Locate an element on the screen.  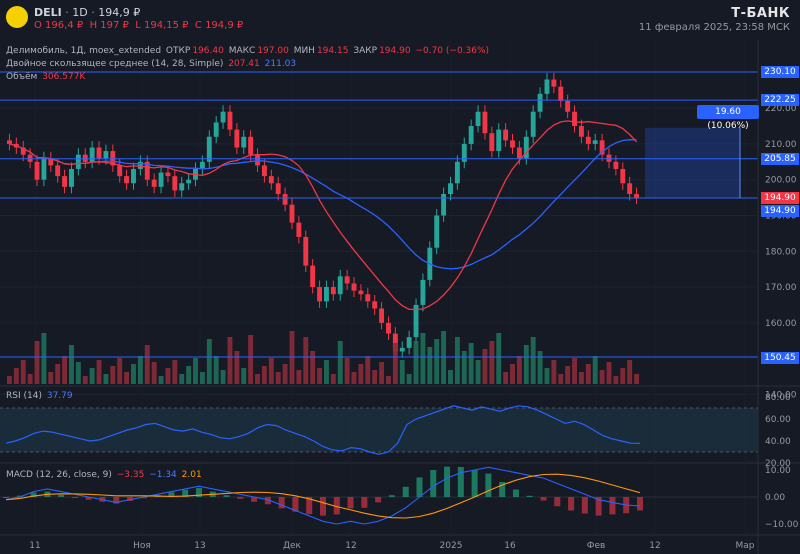
price-tag-205: 205.85 is located at coordinates (780, 159).